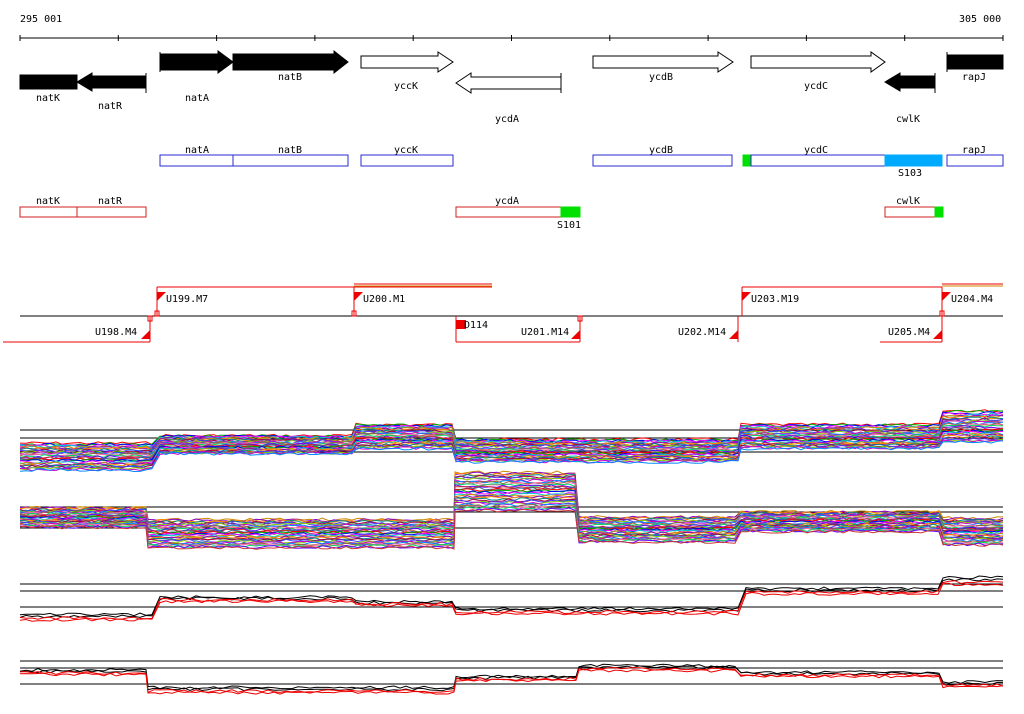 The width and height of the screenshot is (1024, 714). What do you see at coordinates (972, 299) in the screenshot?
I see `promoter-label-U204.M4: U204.M4` at bounding box center [972, 299].